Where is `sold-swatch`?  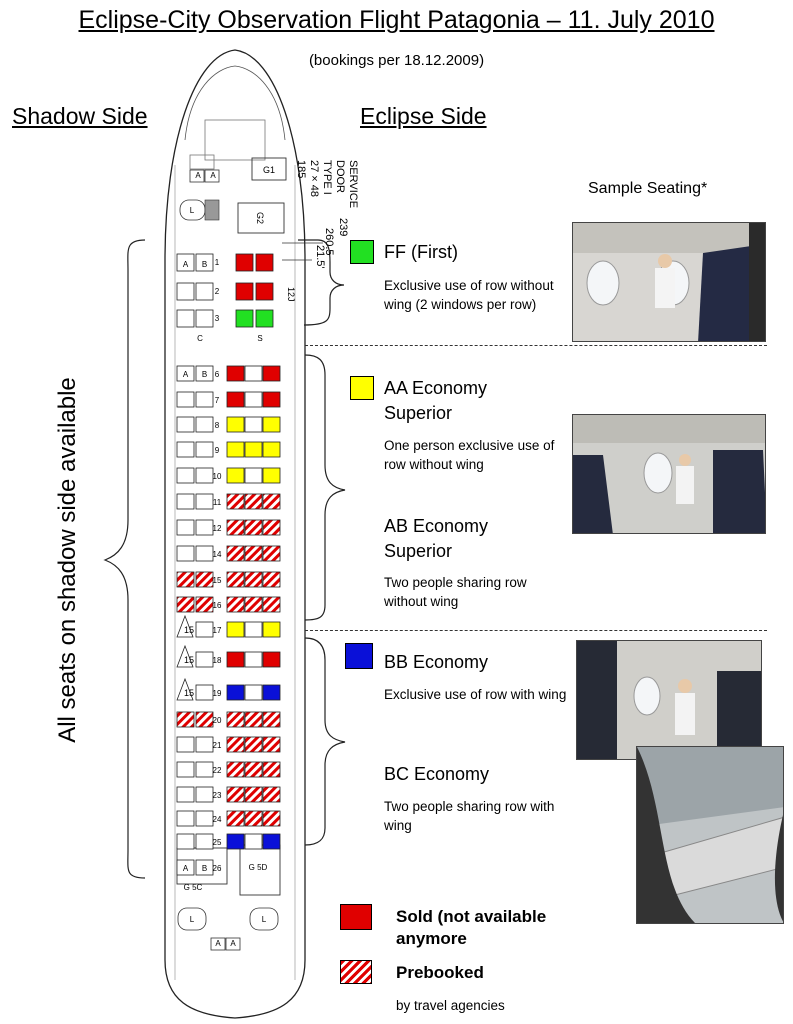 sold-swatch is located at coordinates (356, 917).